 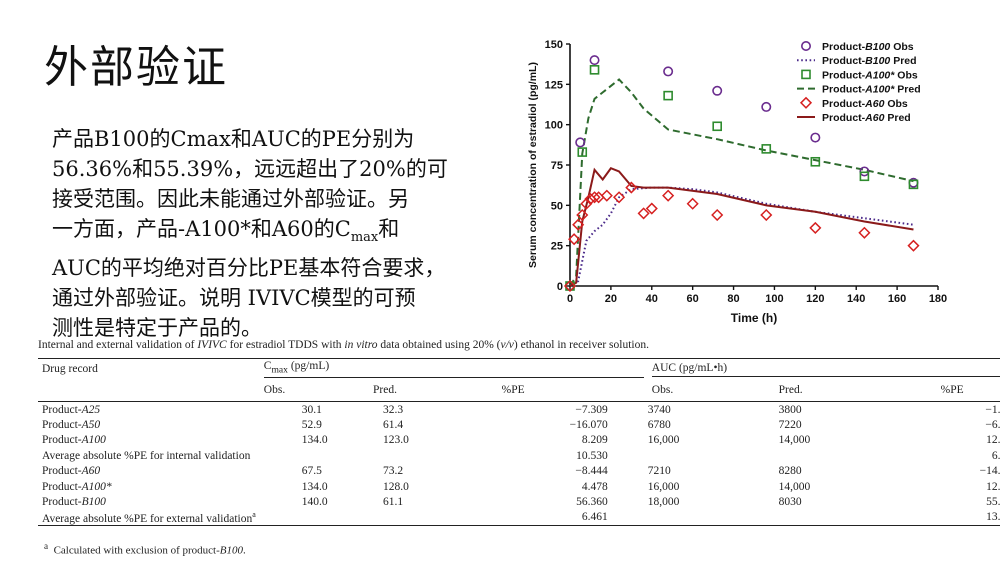 What do you see at coordinates (519, 409) in the screenshot?
I see `table-row: Product-A25 30.1 32.3 −7.309 3740 3800 −1.604` at bounding box center [519, 409].